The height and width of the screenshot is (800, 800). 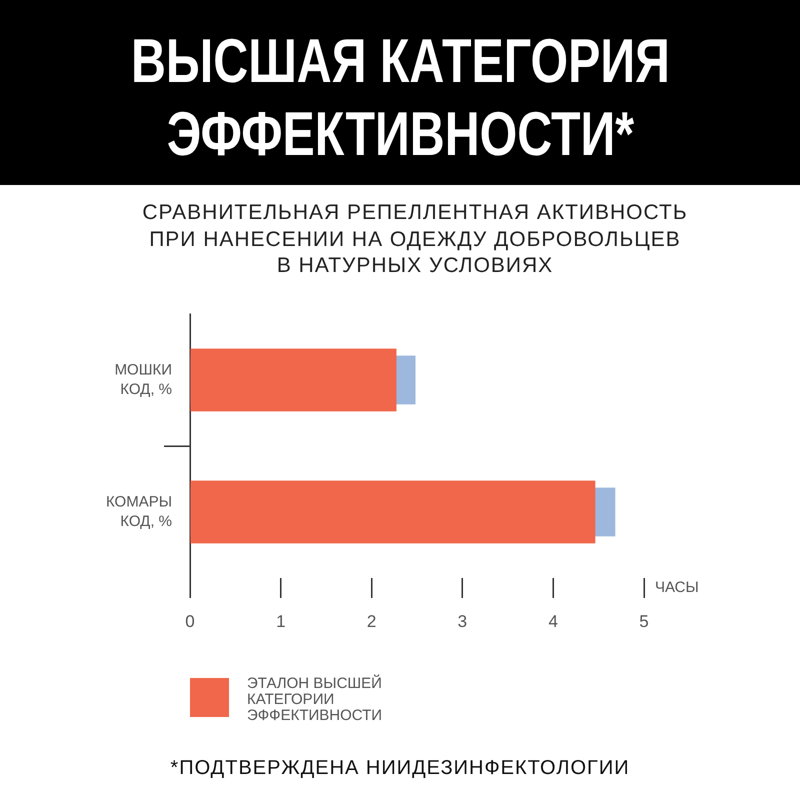 What do you see at coordinates (400, 768) in the screenshot?
I see `text: *ПОДТВЕРЖДЕНА НИИДЕЗИНФЕКТОЛОГИИ` at bounding box center [400, 768].